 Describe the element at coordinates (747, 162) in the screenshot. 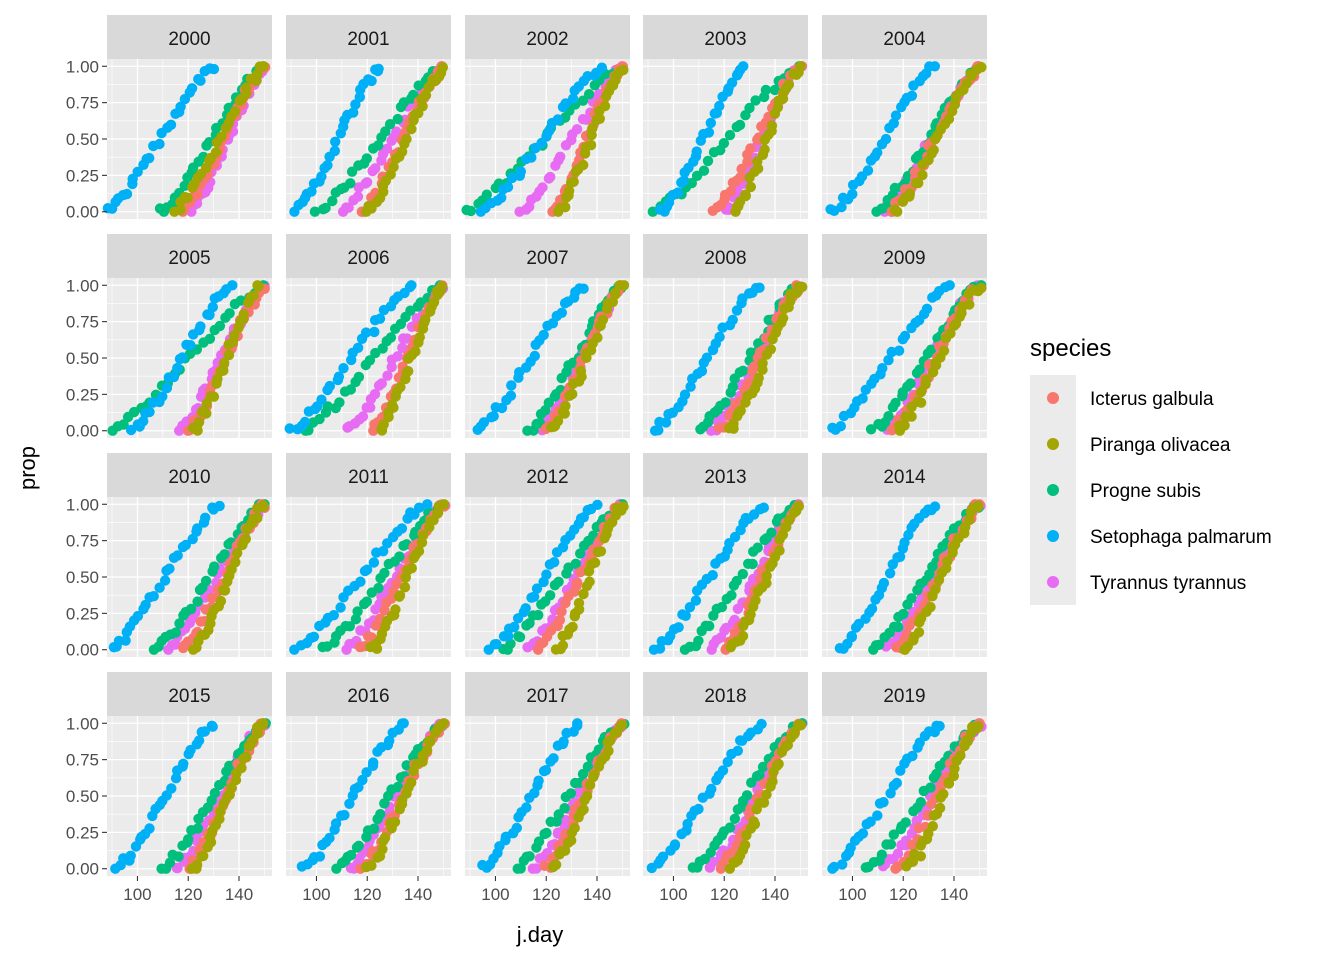

I see `data-point-icterus-galbula` at that location.